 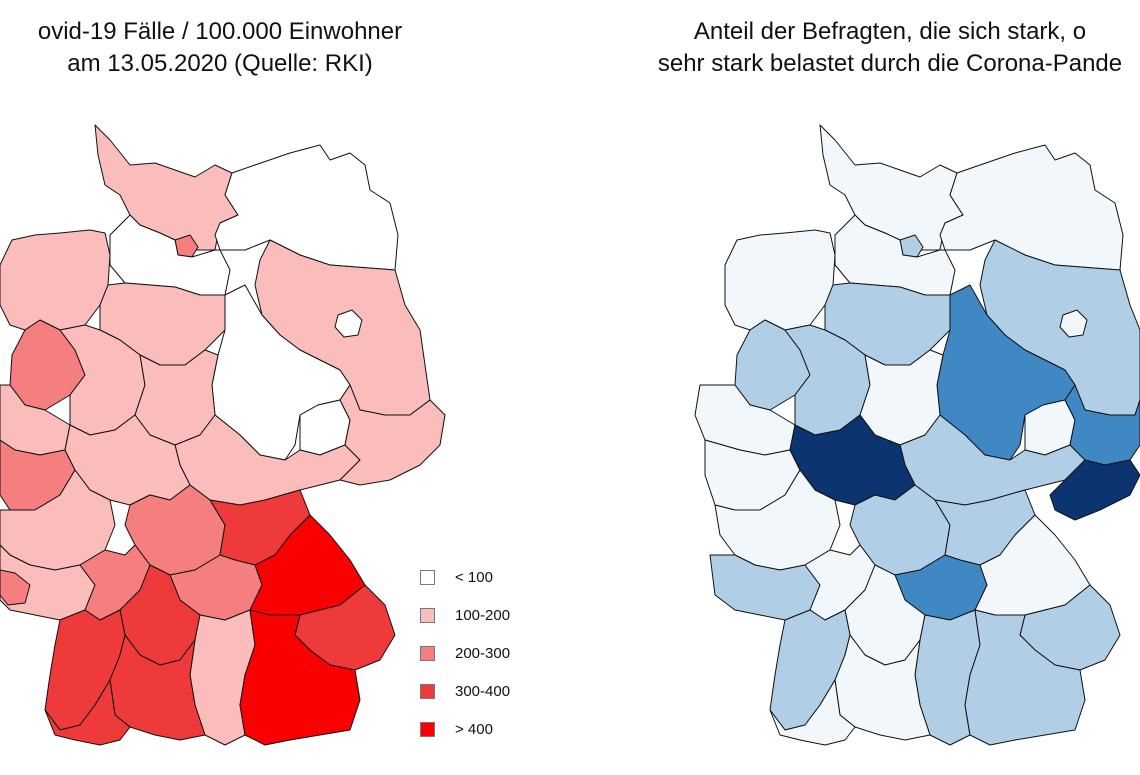 I want to click on legend-label: < 100, so click(x=474, y=577).